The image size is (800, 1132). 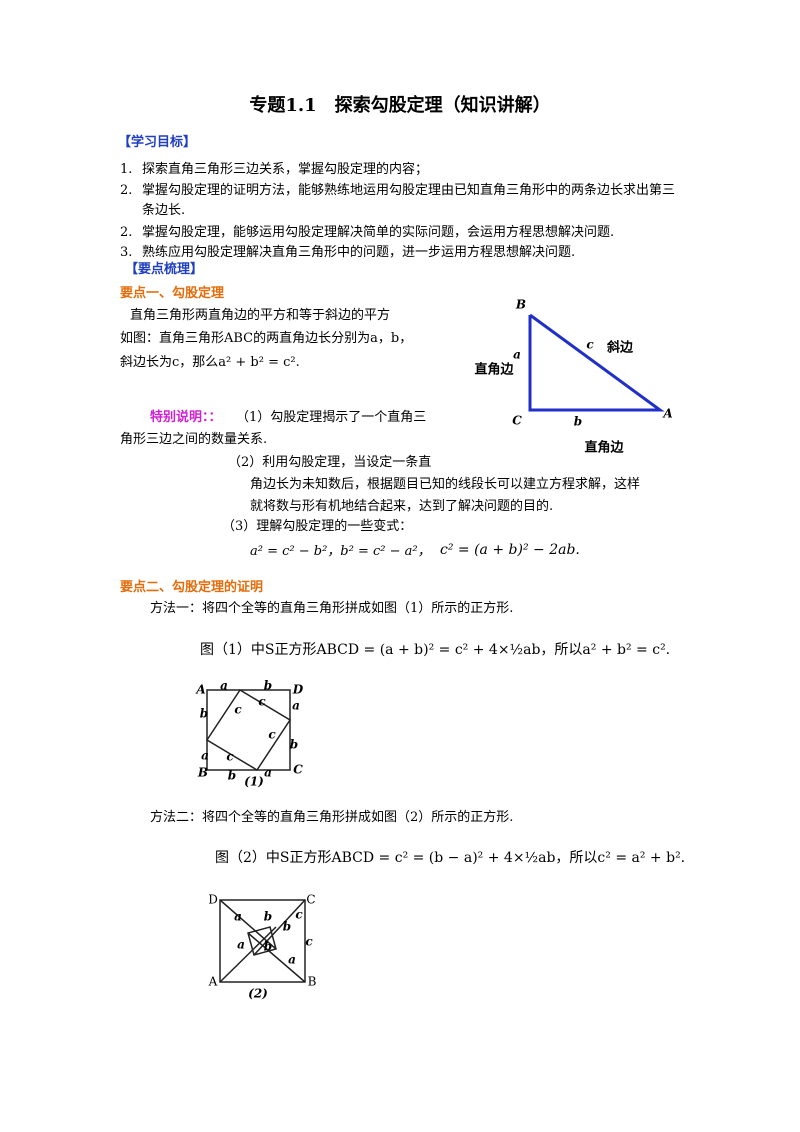 I want to click on text: 直角三角形两直角边的平方和等于斜边的平方, so click(x=260, y=315).